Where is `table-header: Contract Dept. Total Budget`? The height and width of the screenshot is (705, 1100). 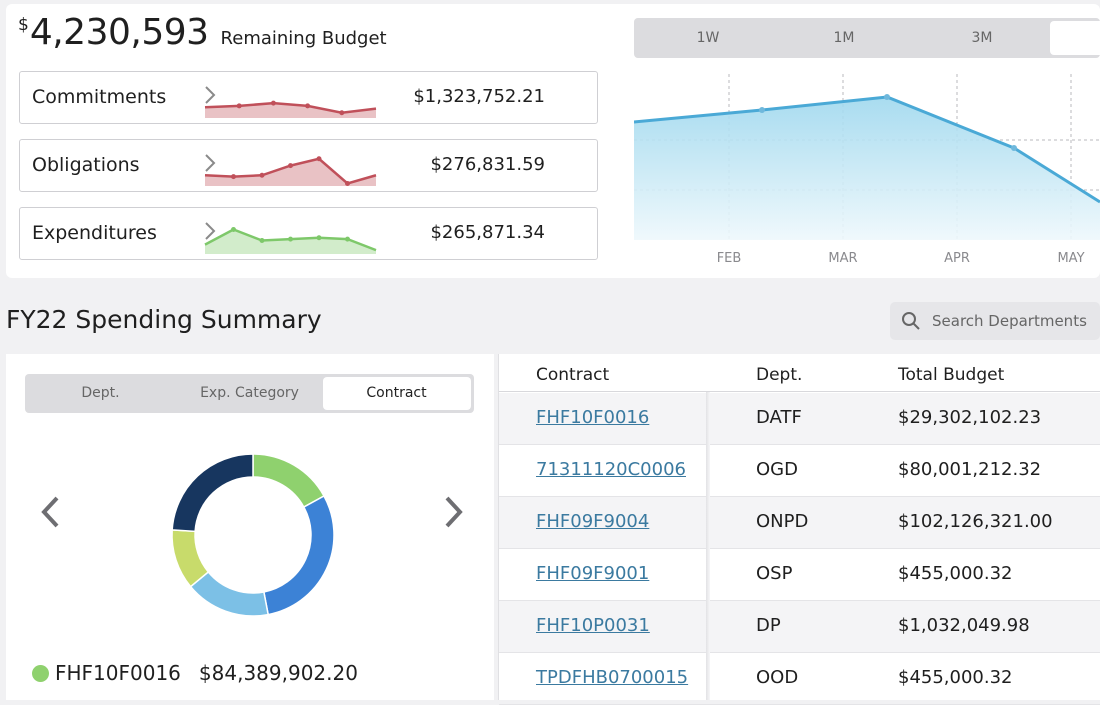 table-header: Contract Dept. Total Budget is located at coordinates (799, 373).